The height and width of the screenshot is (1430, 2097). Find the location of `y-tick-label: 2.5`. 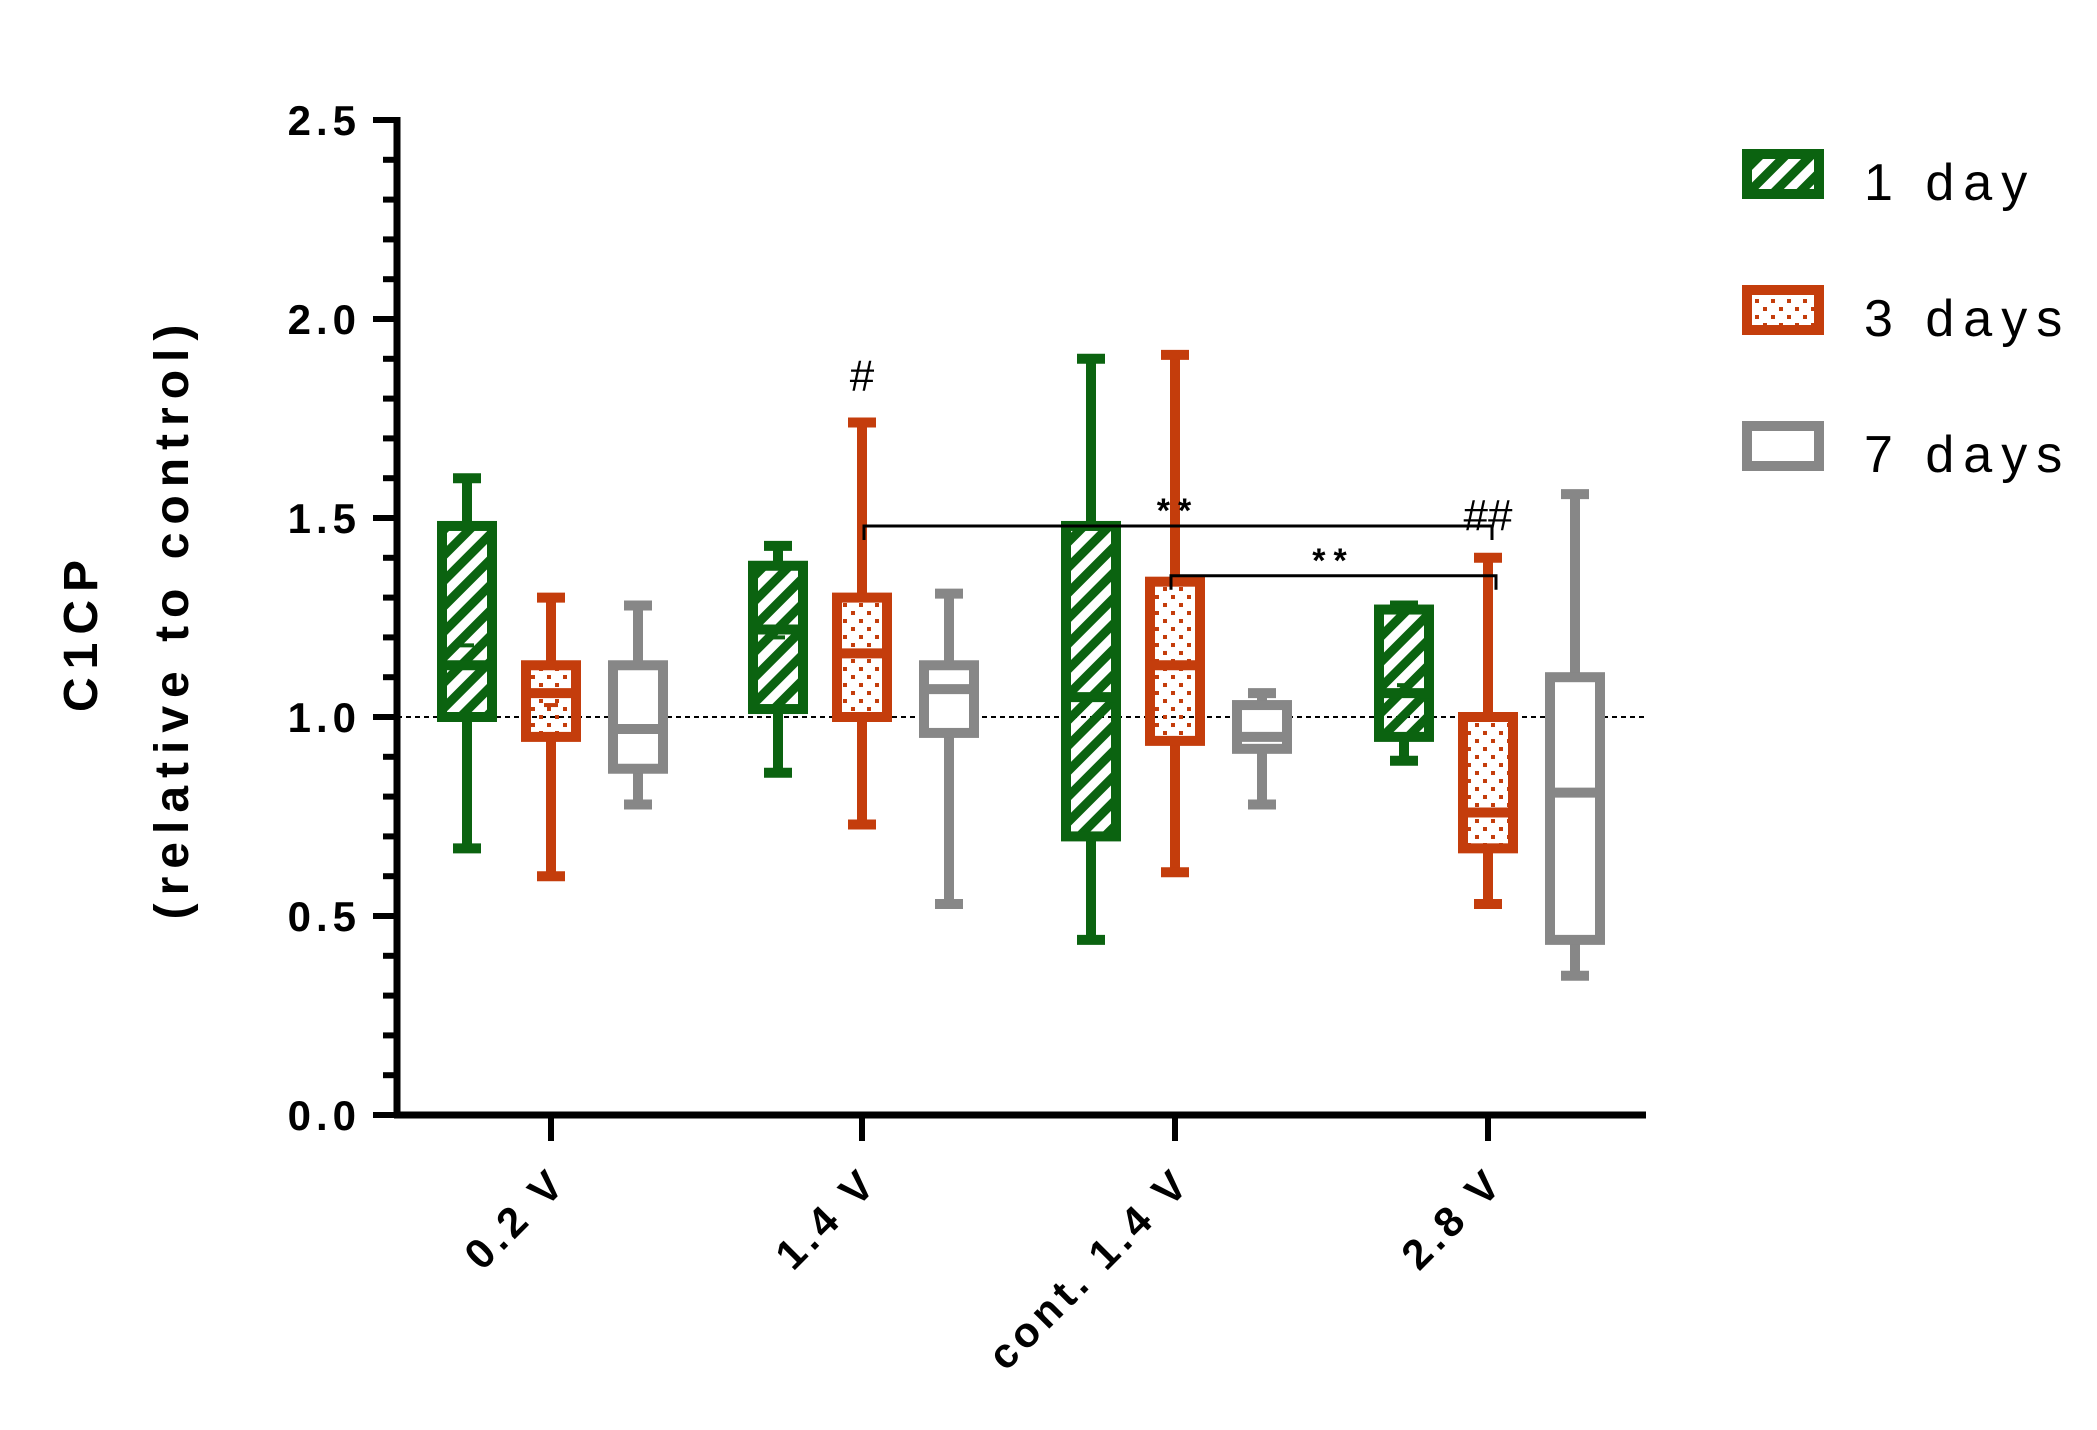

y-tick-label: 2.5 is located at coordinates (324, 120).